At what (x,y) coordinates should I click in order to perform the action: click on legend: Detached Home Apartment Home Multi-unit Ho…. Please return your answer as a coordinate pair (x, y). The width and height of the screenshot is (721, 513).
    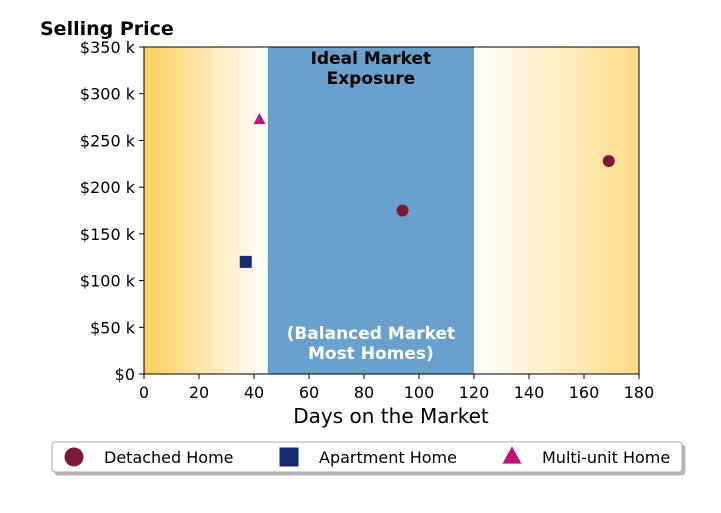
    Looking at the image, I should click on (367, 457).